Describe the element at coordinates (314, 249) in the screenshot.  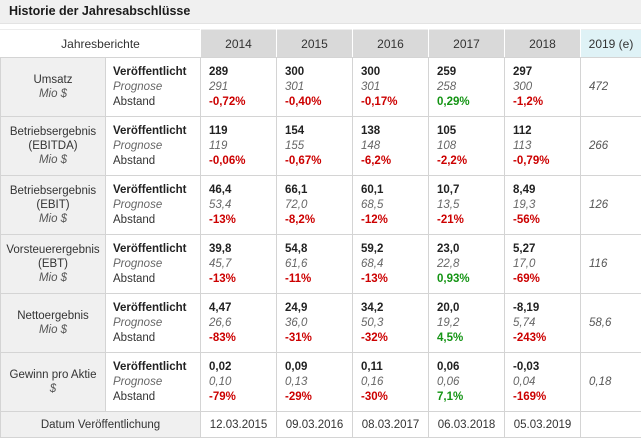
I see `published-value: 54,8` at that location.